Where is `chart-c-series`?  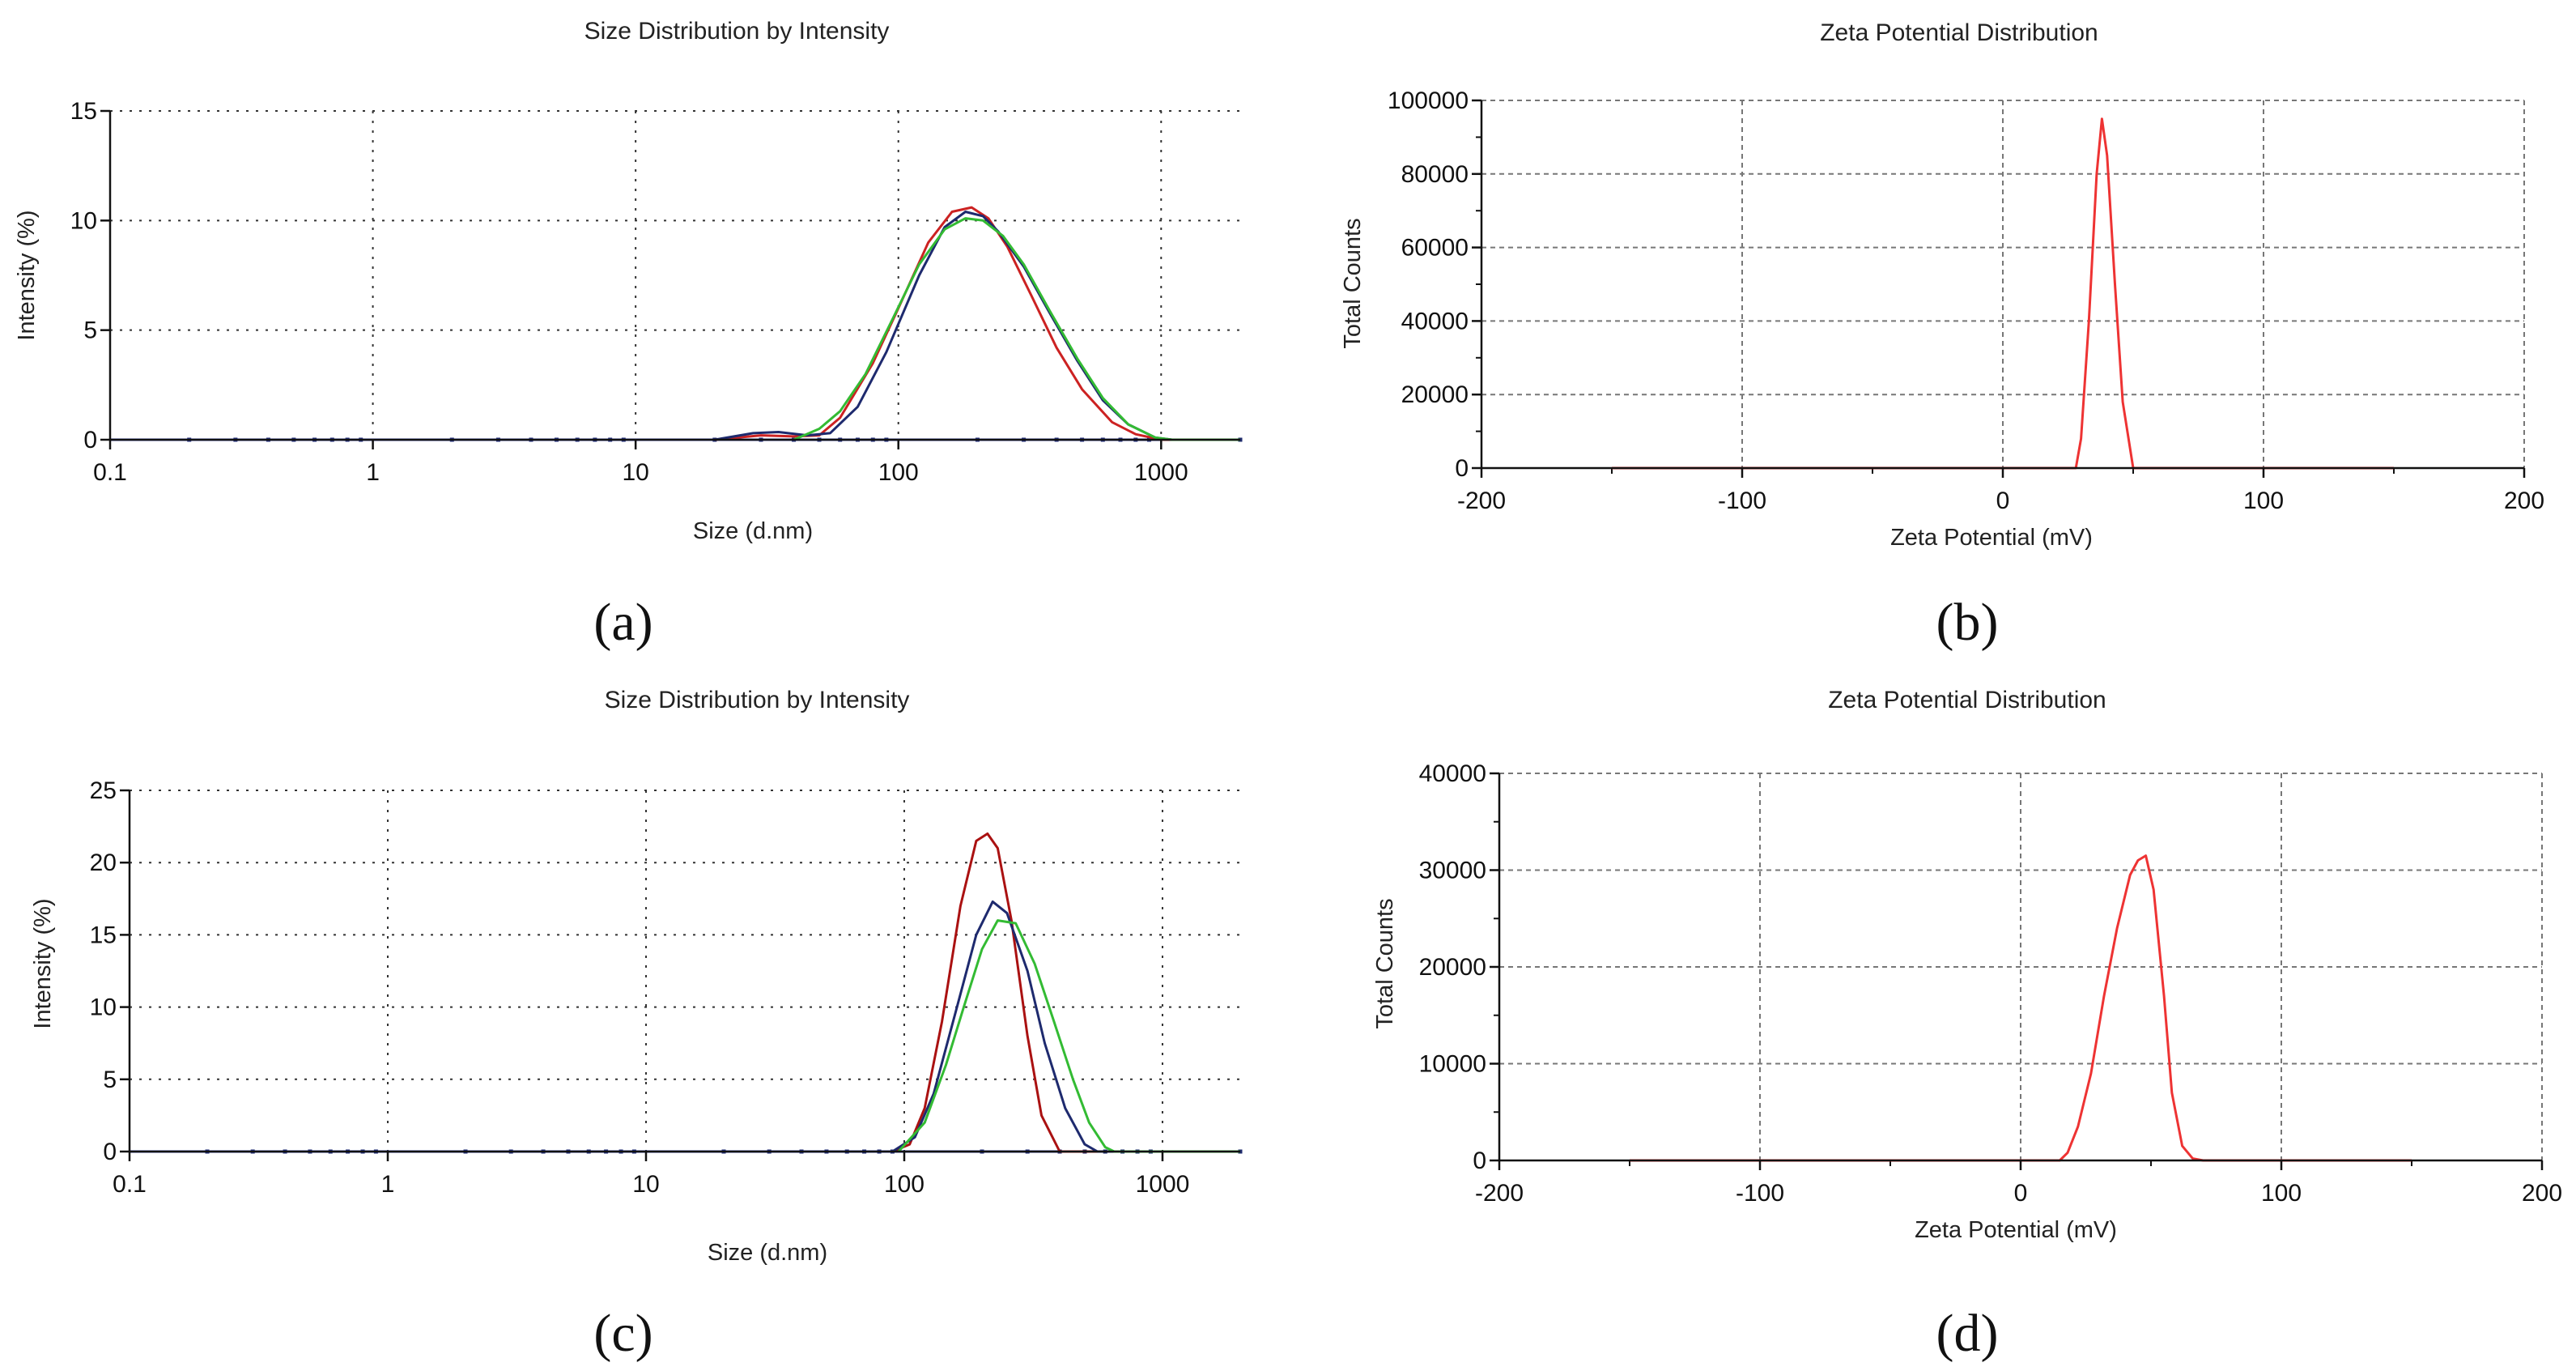
chart-c-series is located at coordinates (685, 992).